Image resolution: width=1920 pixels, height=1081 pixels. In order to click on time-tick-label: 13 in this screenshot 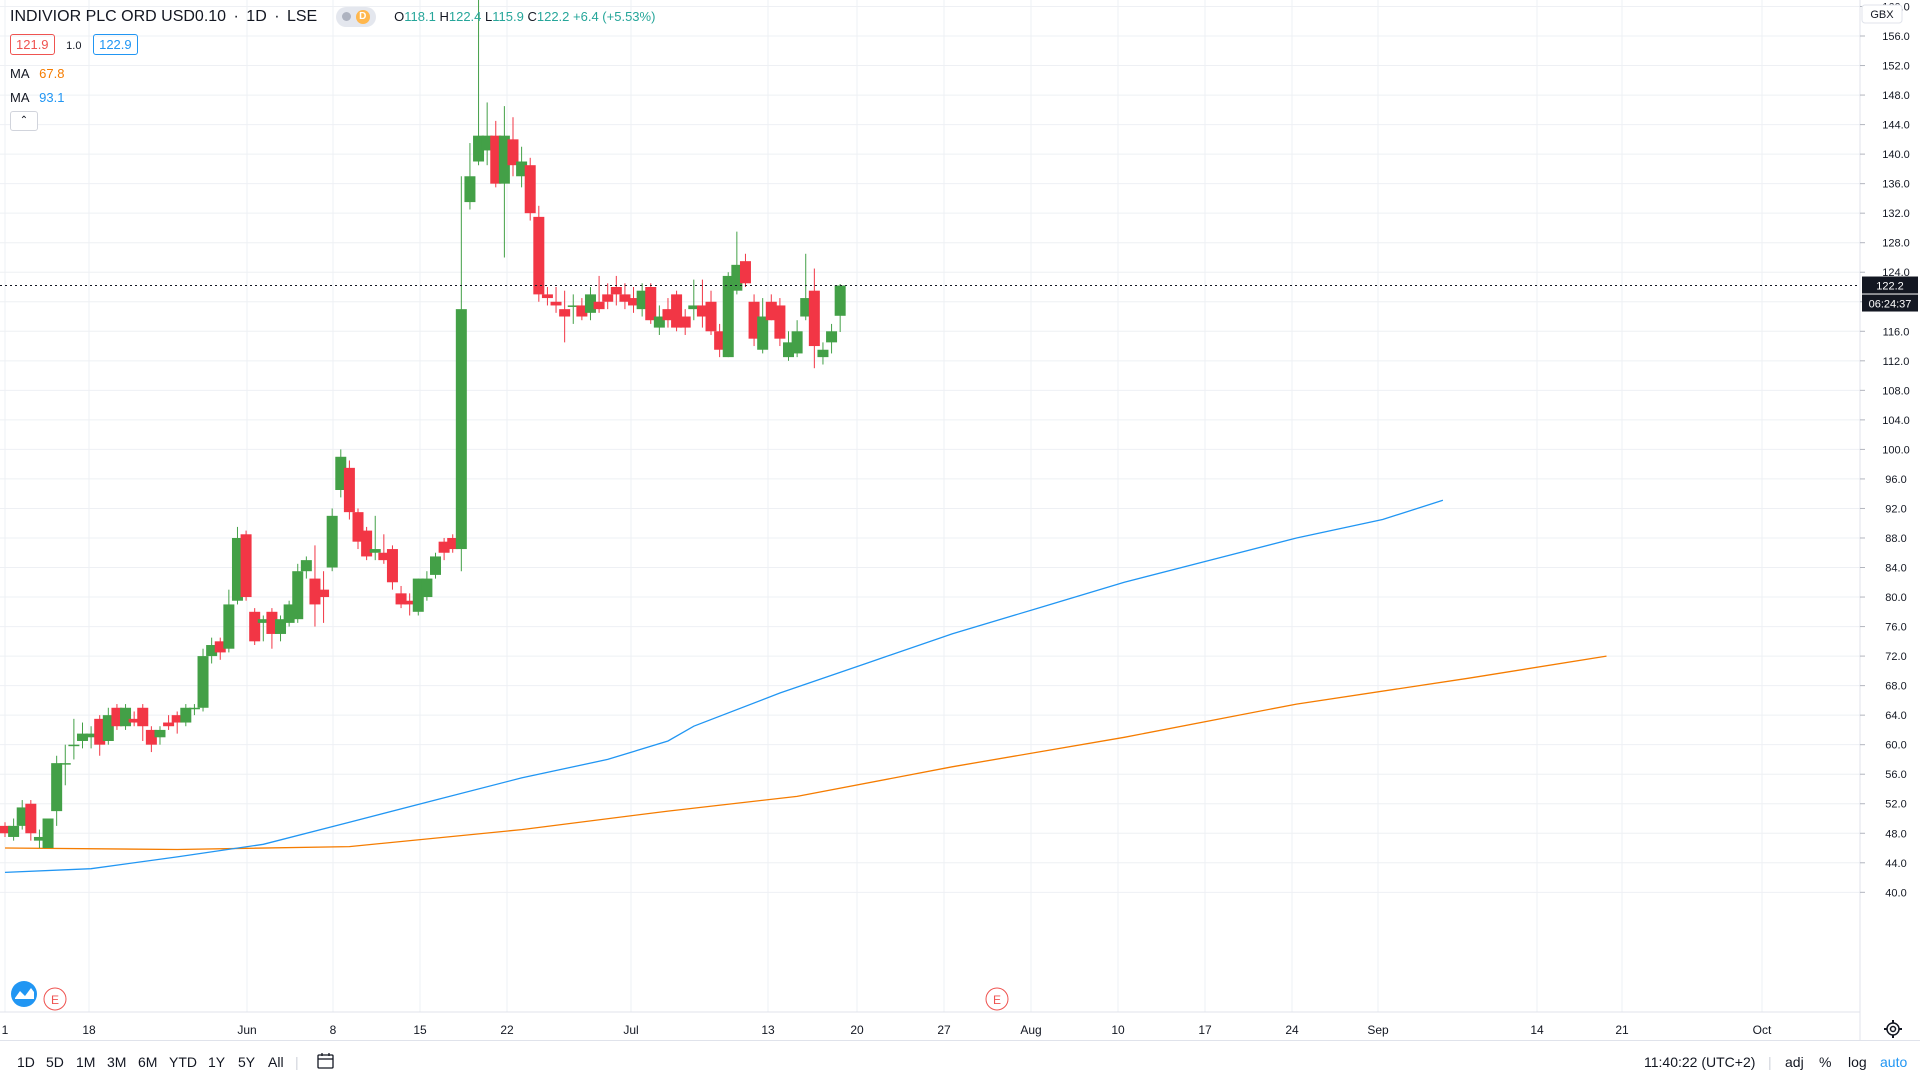, I will do `click(768, 1030)`.